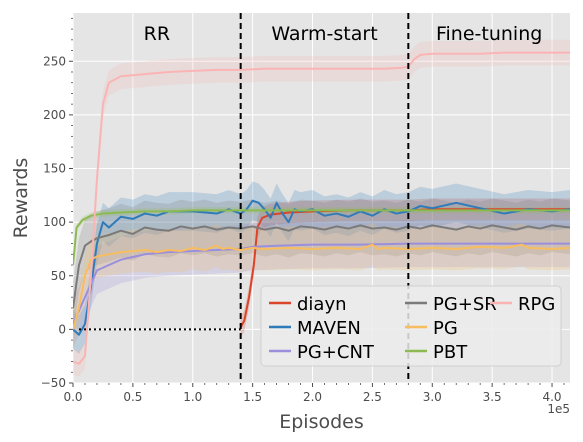  I want to click on y-tick-label: 150, so click(54, 169).